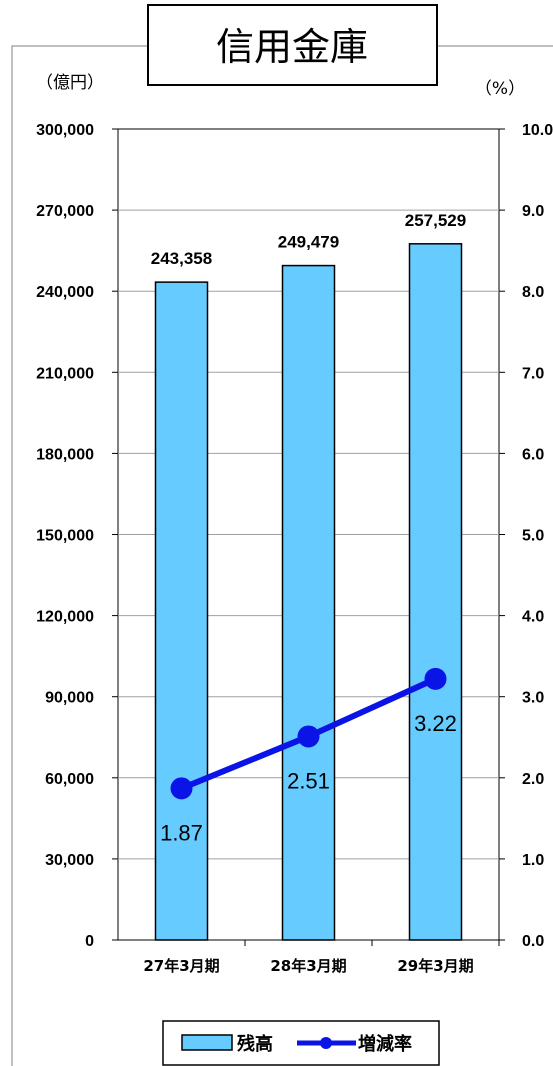 Image resolution: width=553 pixels, height=1066 pixels. Describe the element at coordinates (181, 966) in the screenshot. I see `category-label: 27年3月期` at that location.